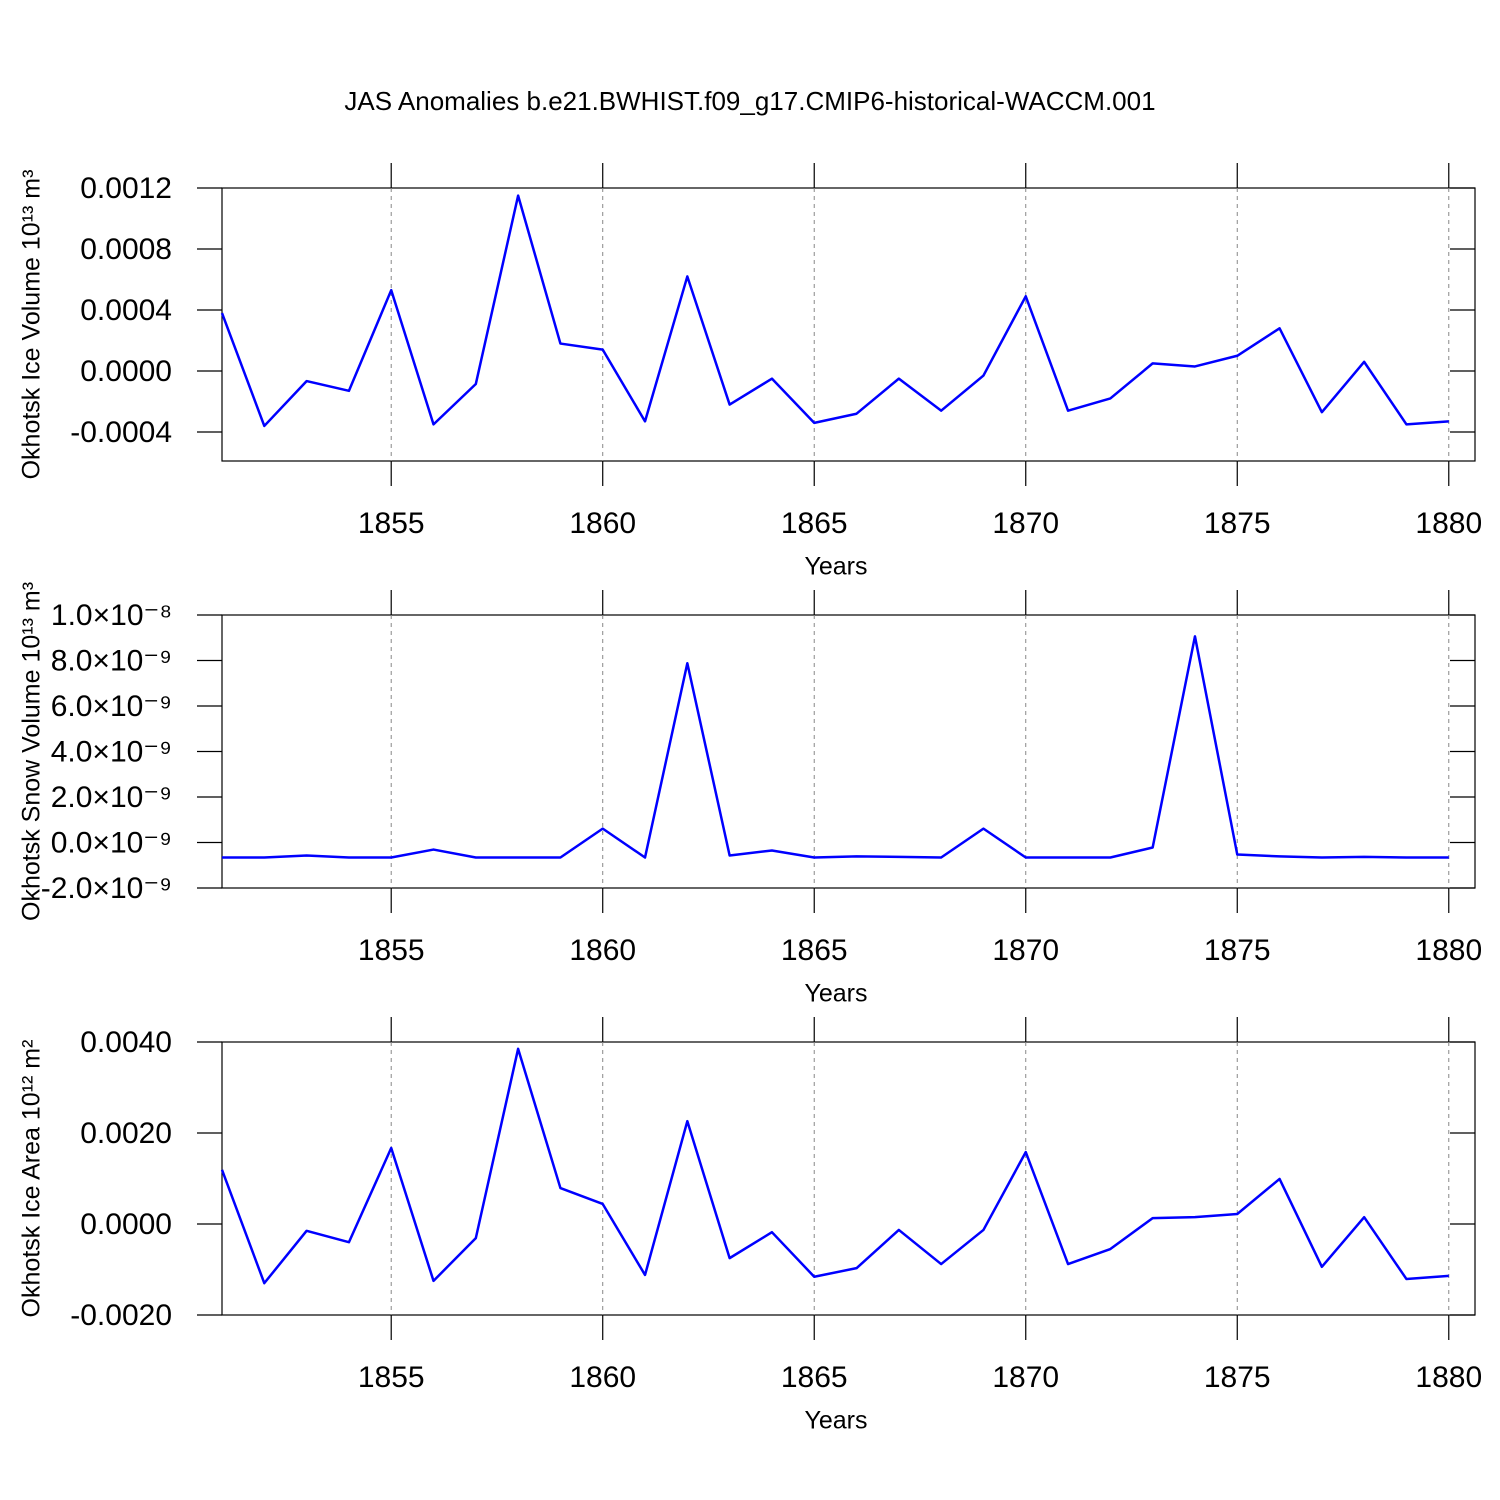  I want to click on y-tick-label: 0.0040, so click(126, 1042).